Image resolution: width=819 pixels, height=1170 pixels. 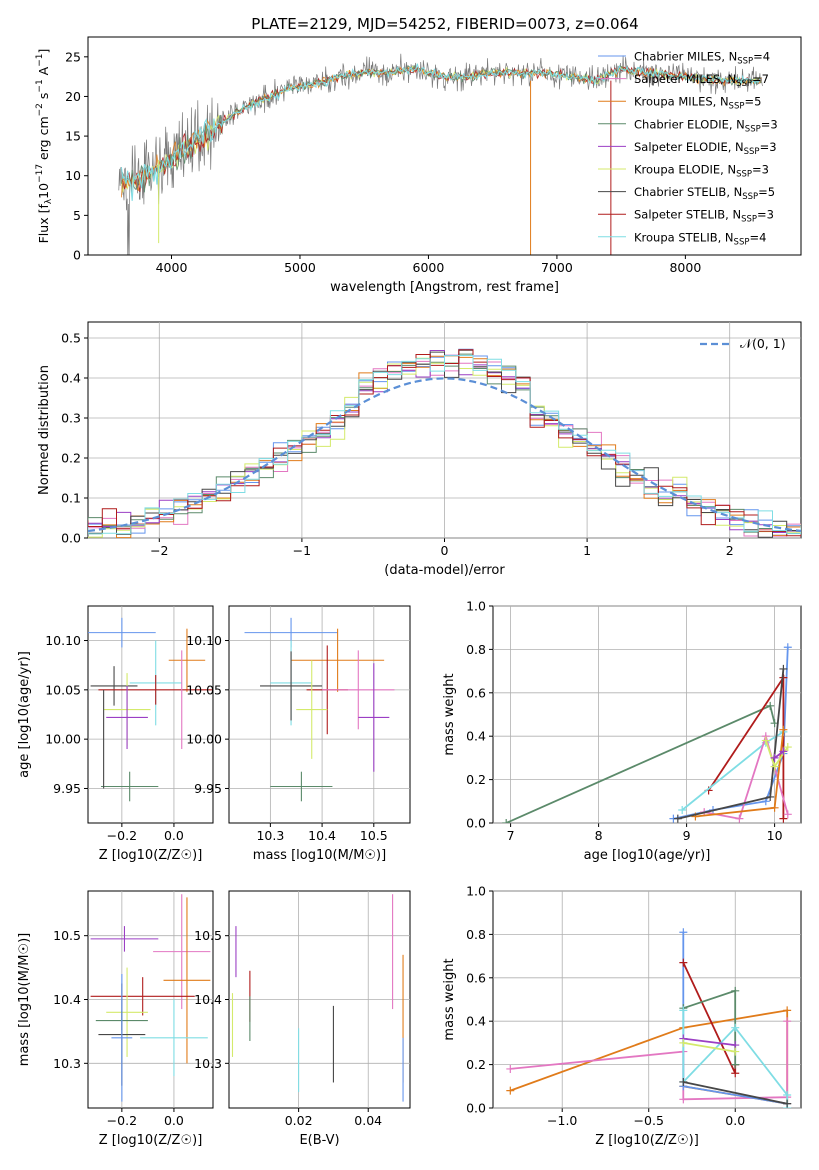 I want to click on spectrum-ticklabel-y: 25, so click(x=73, y=56).